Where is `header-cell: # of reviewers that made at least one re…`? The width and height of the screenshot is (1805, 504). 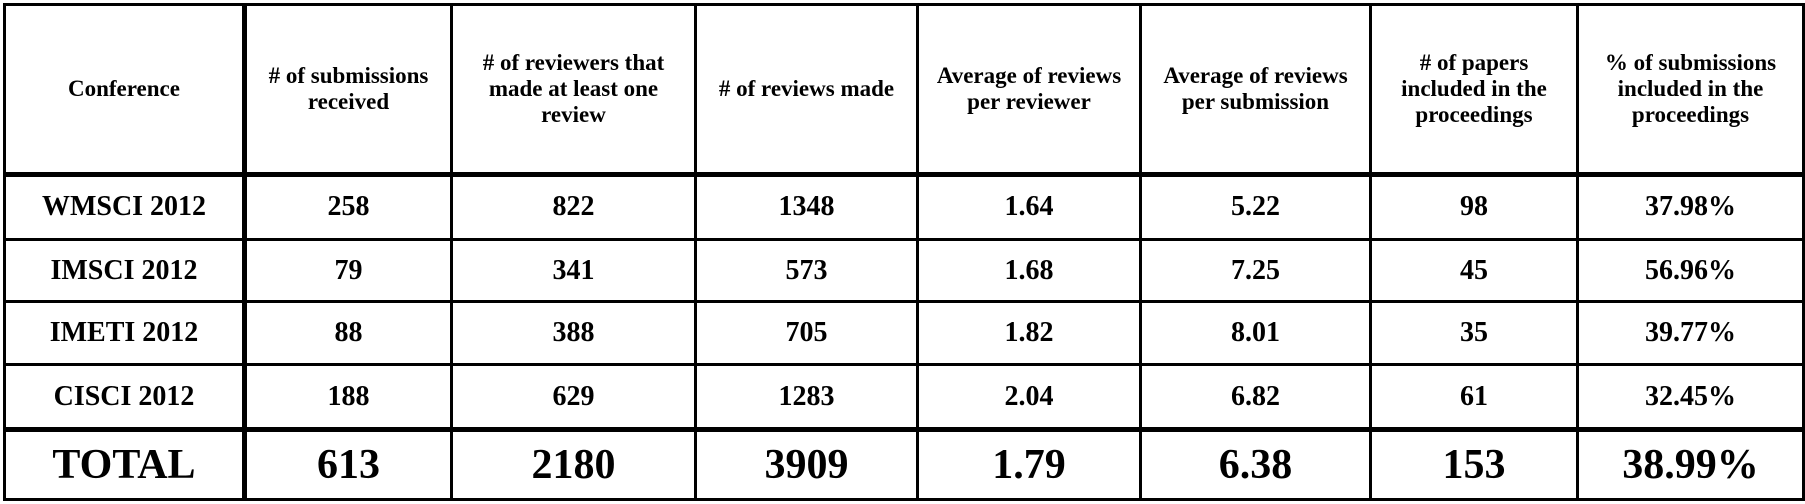 header-cell: # of reviewers that made at least one re… is located at coordinates (573, 90).